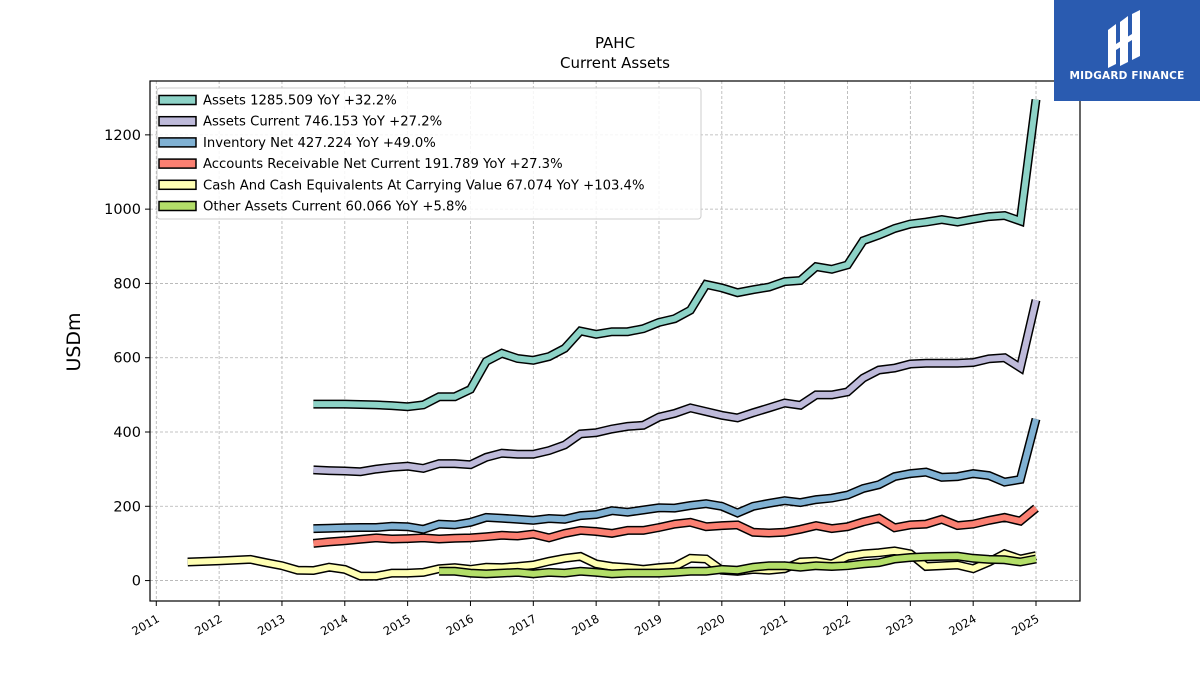 The height and width of the screenshot is (675, 1200). Describe the element at coordinates (335, 207) in the screenshot. I see `legend-label: Other Assets Current 60.066 YoY +5.8%` at that location.